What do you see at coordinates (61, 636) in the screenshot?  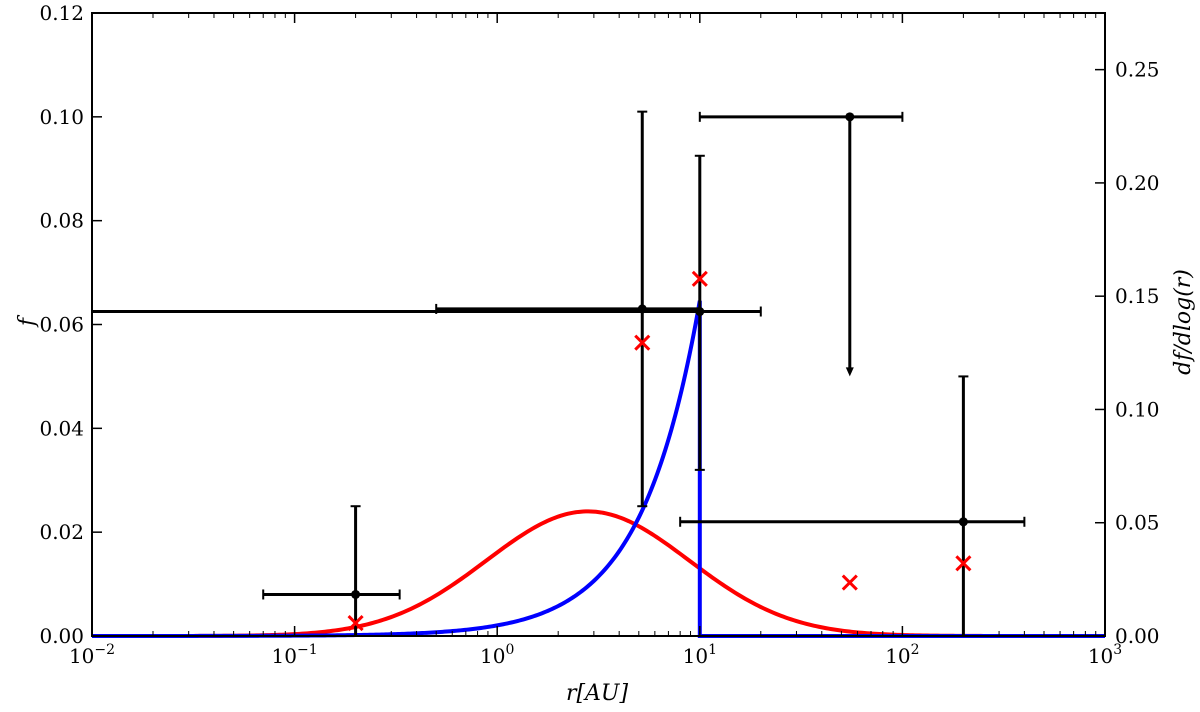 I see `y-left-tick-label-0: 0.00` at bounding box center [61, 636].